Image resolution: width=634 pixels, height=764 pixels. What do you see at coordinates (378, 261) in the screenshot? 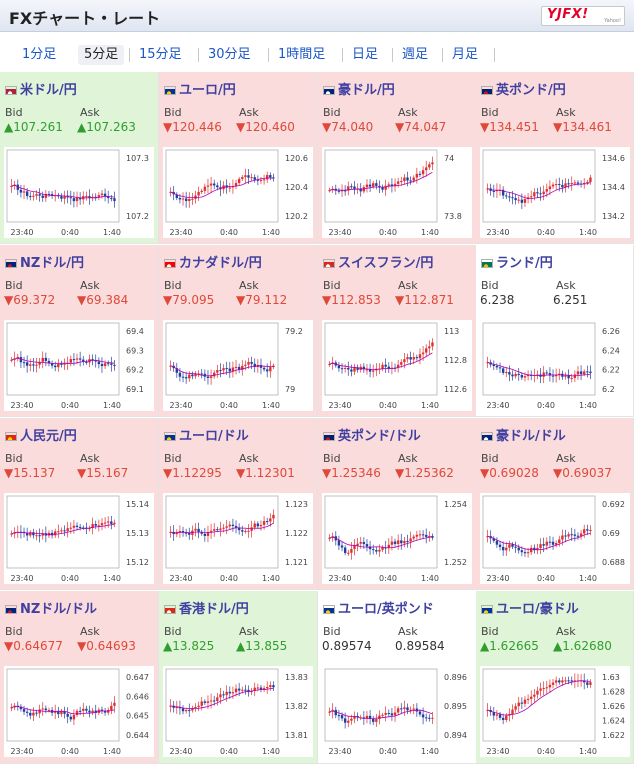
I see `currency-pair-name: スイスフラン/円` at bounding box center [378, 261].